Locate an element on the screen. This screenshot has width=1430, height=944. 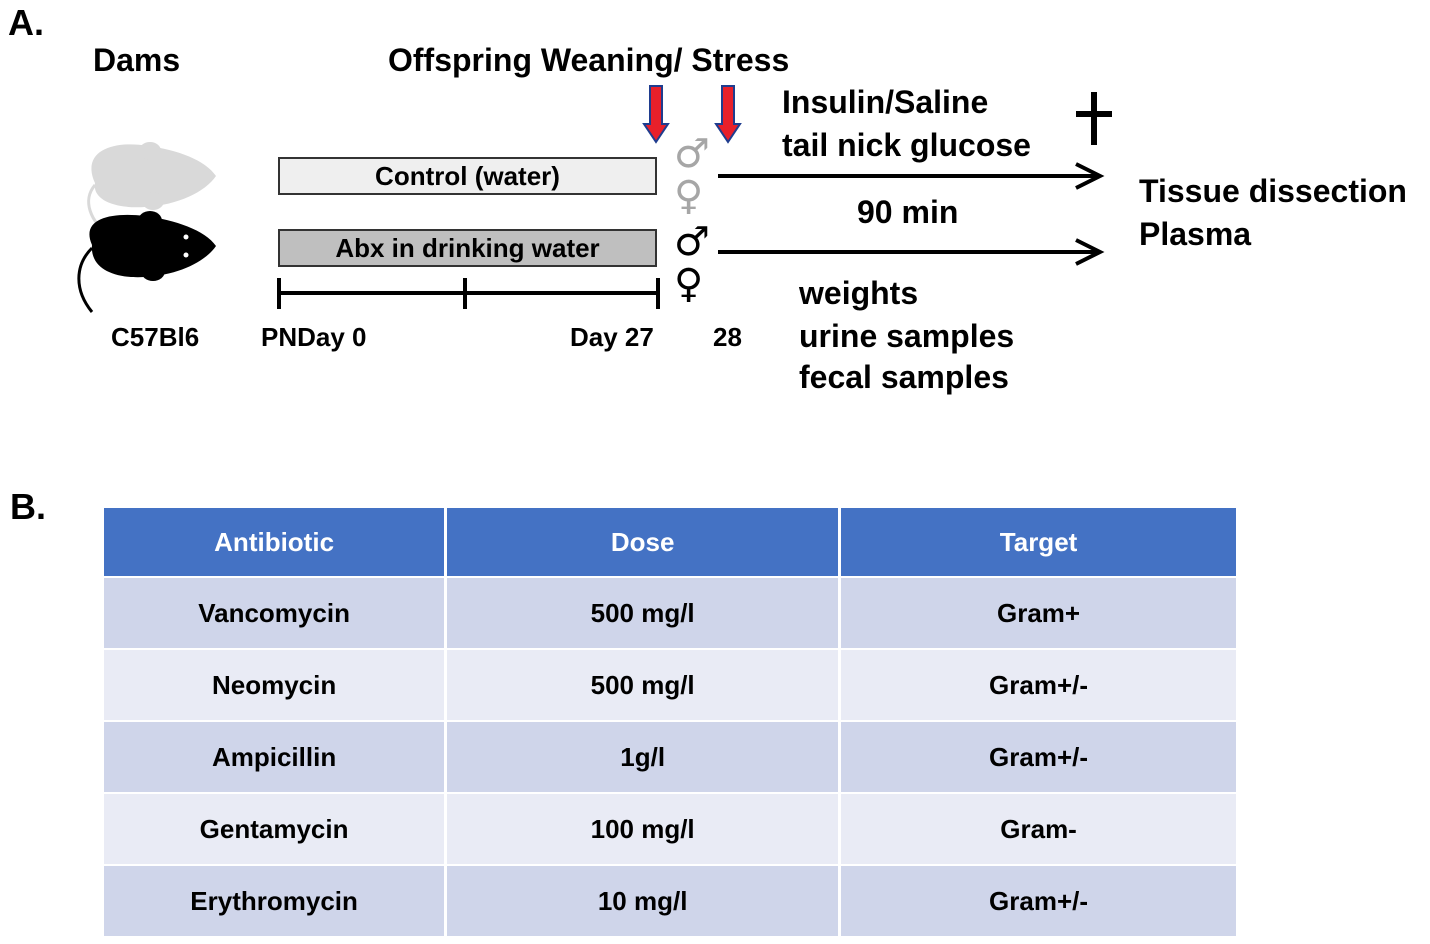
stress-arrow-icon is located at coordinates (728, 114).